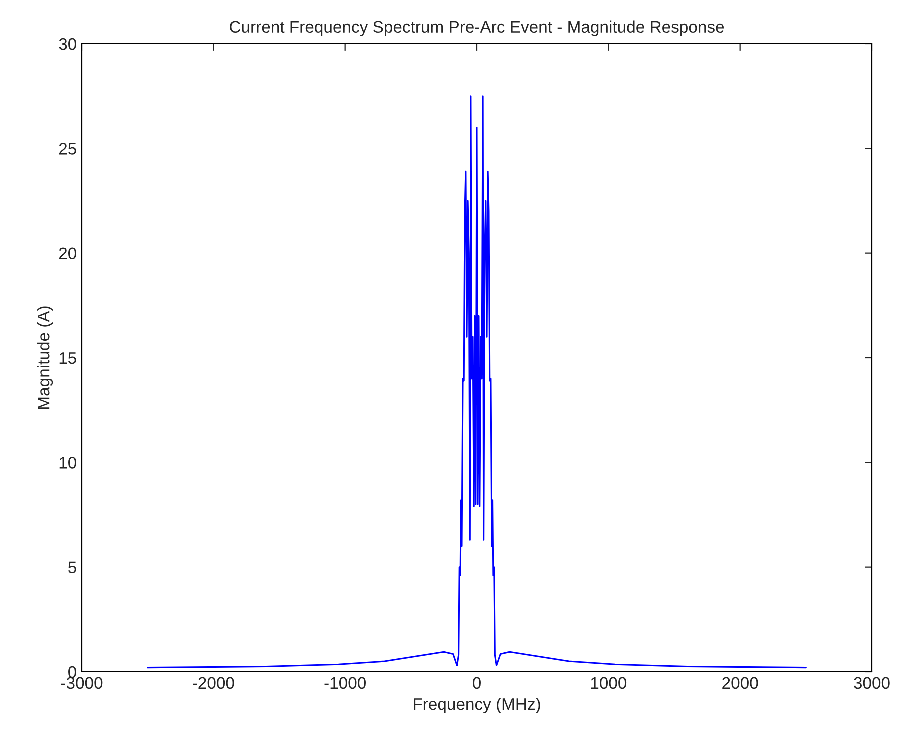 This screenshot has height=742, width=901. Describe the element at coordinates (740, 683) in the screenshot. I see `x-tick-label: 2000` at that location.